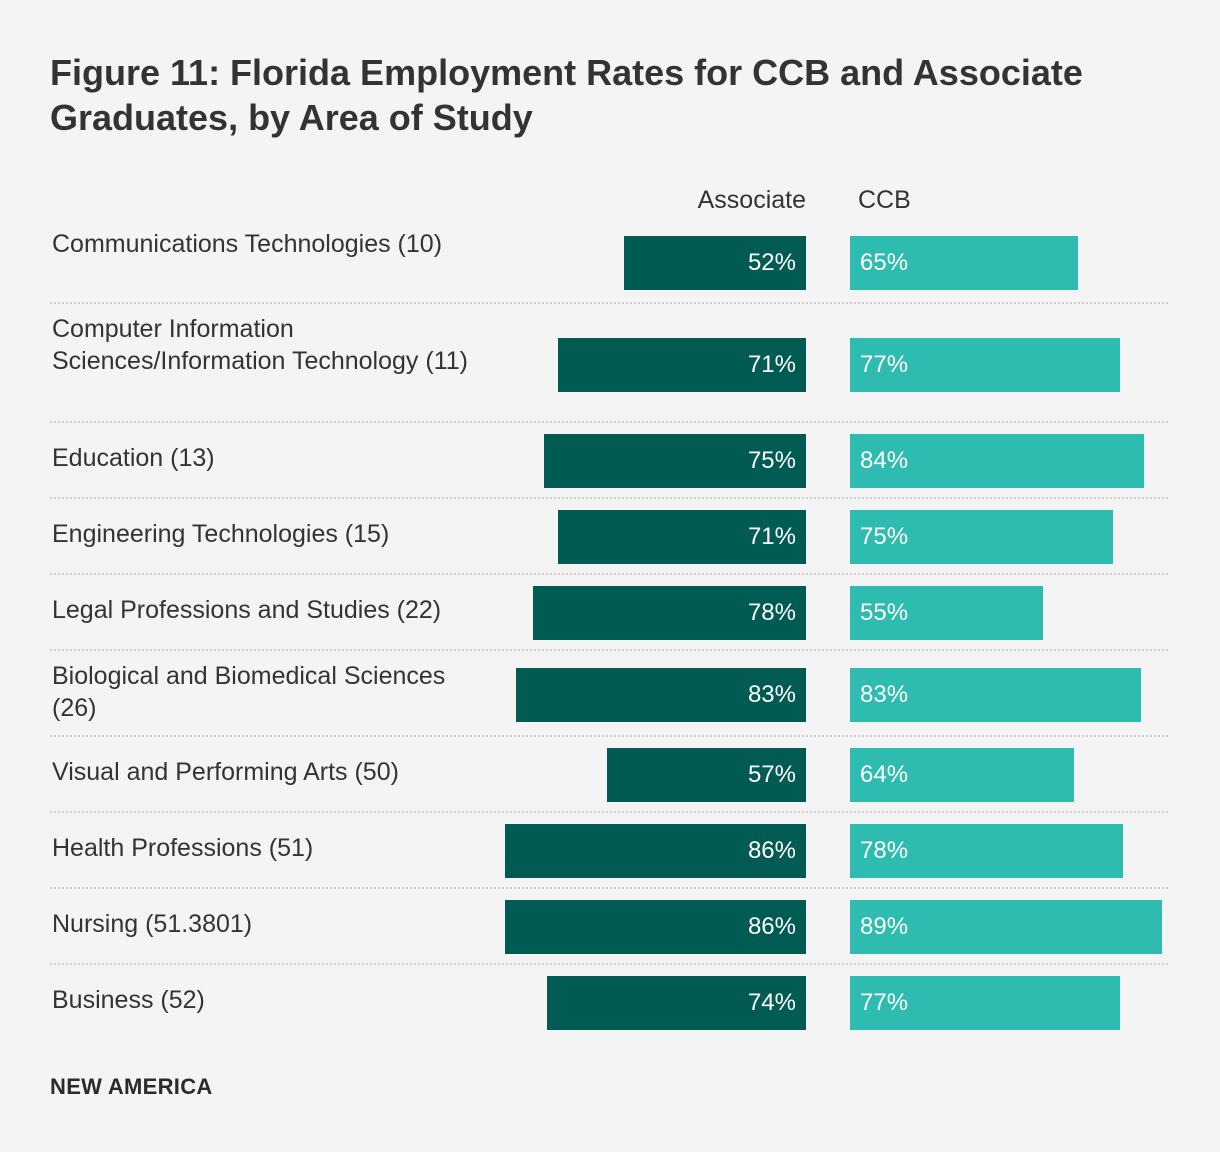  I want to click on category-label: Biological and Biomedical Sciences (26), so click(249, 692).